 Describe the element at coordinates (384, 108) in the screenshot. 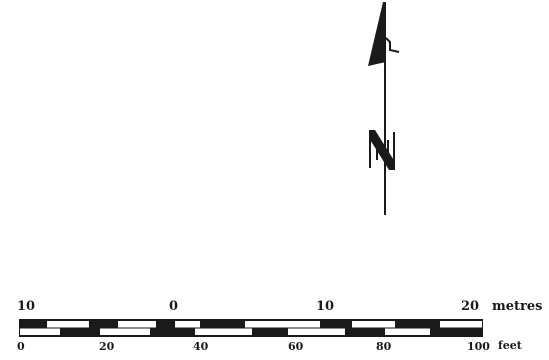

I see `north-arrow-icon` at that location.